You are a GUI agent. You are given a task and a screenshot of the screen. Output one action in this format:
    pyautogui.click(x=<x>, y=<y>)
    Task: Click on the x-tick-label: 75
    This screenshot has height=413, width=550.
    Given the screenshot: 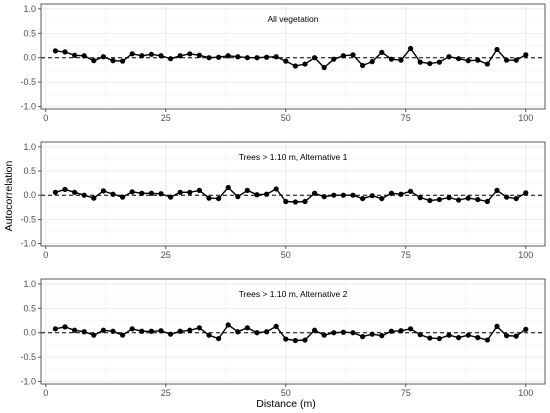 What is the action you would take?
    pyautogui.click(x=406, y=255)
    